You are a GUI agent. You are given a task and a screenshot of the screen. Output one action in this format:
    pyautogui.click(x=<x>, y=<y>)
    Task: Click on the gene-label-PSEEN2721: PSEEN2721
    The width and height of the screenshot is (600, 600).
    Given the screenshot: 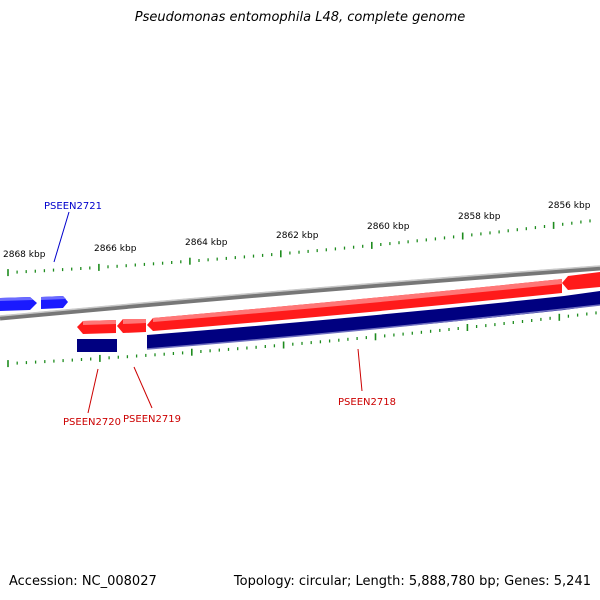 What is the action you would take?
    pyautogui.click(x=73, y=206)
    